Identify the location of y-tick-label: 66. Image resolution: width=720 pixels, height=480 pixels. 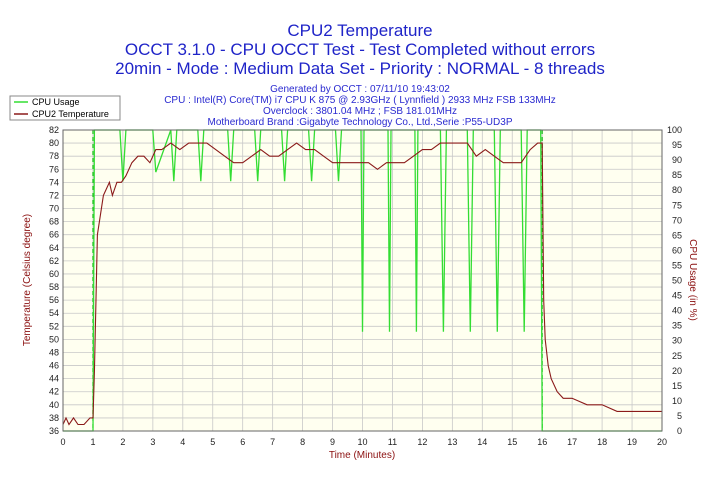
(54, 235).